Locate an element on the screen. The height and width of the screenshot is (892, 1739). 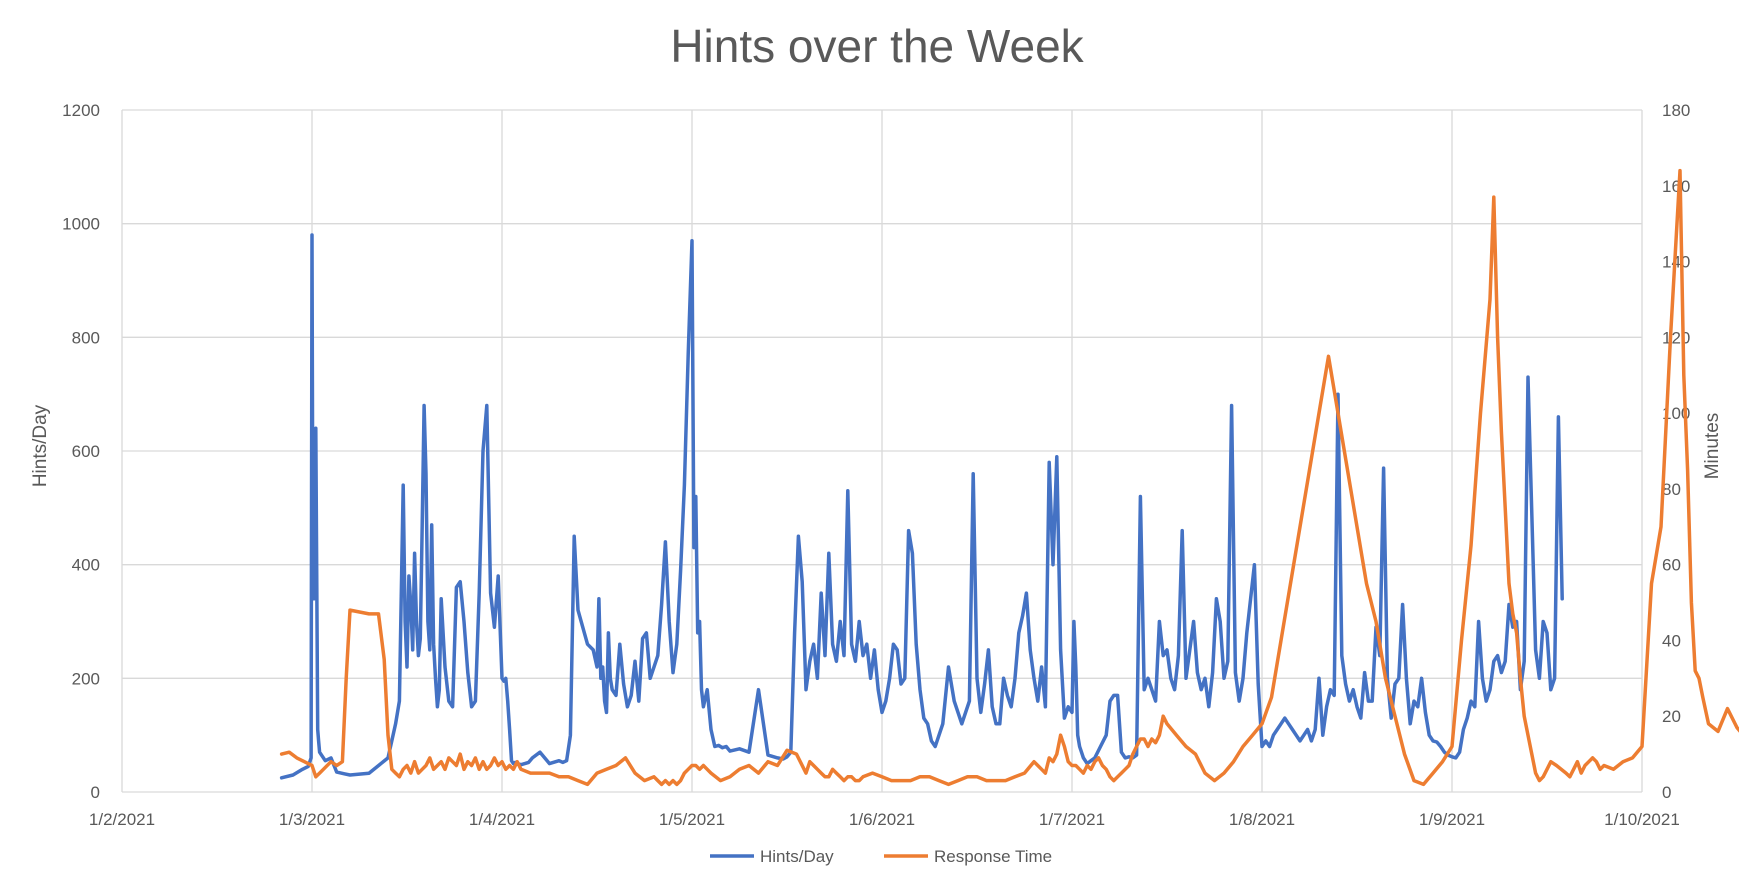
y2-tick-label: 100 is located at coordinates (1676, 413).